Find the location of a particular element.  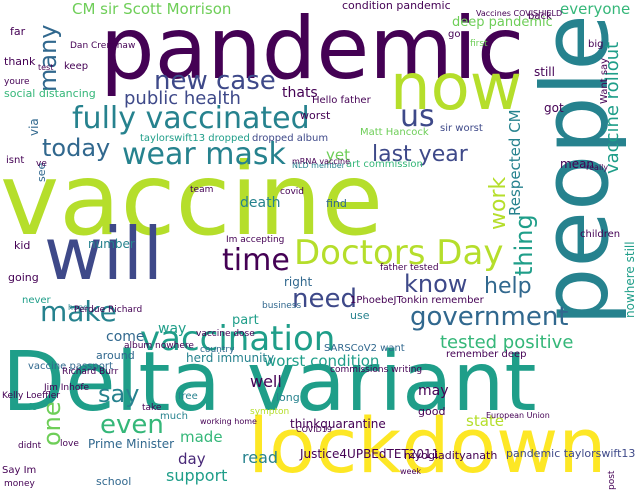

cloud-word: make is located at coordinates (78, 311).